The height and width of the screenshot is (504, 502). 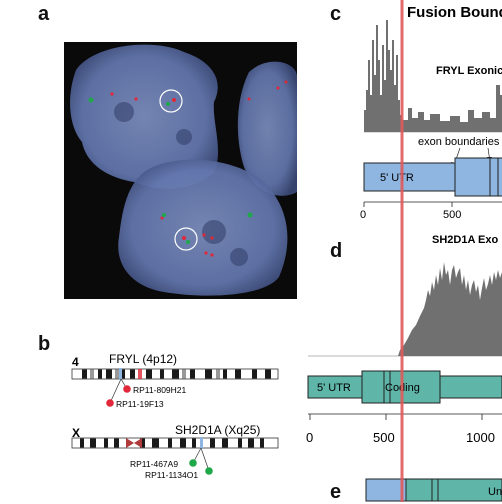 I want to click on chromosome-x, so click(x=175, y=443).